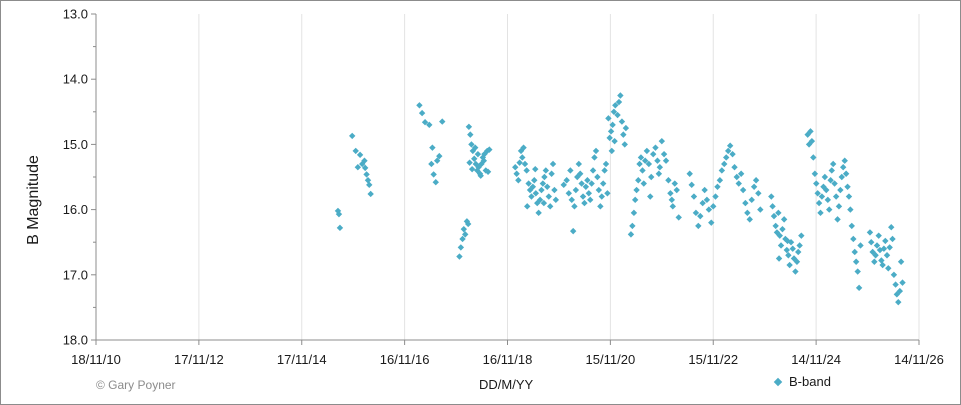  I want to click on y-axis-title: B Magnitude, so click(33, 200).